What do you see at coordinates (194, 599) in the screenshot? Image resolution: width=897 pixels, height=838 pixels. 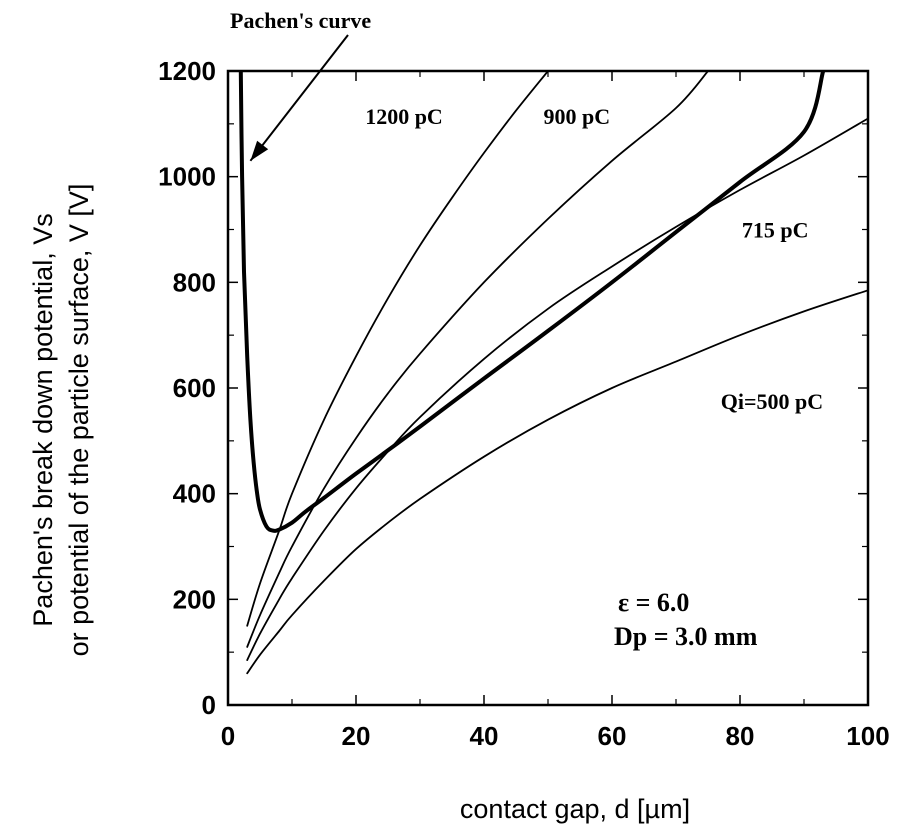 I see `y-tick-label: 200` at bounding box center [194, 599].